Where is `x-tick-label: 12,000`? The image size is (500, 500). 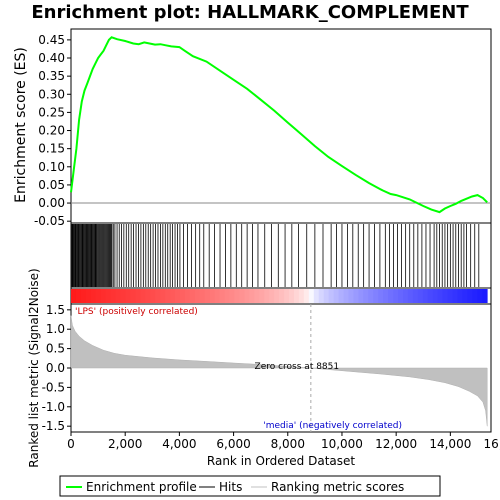 x-tick-label: 12,000 is located at coordinates (396, 444).